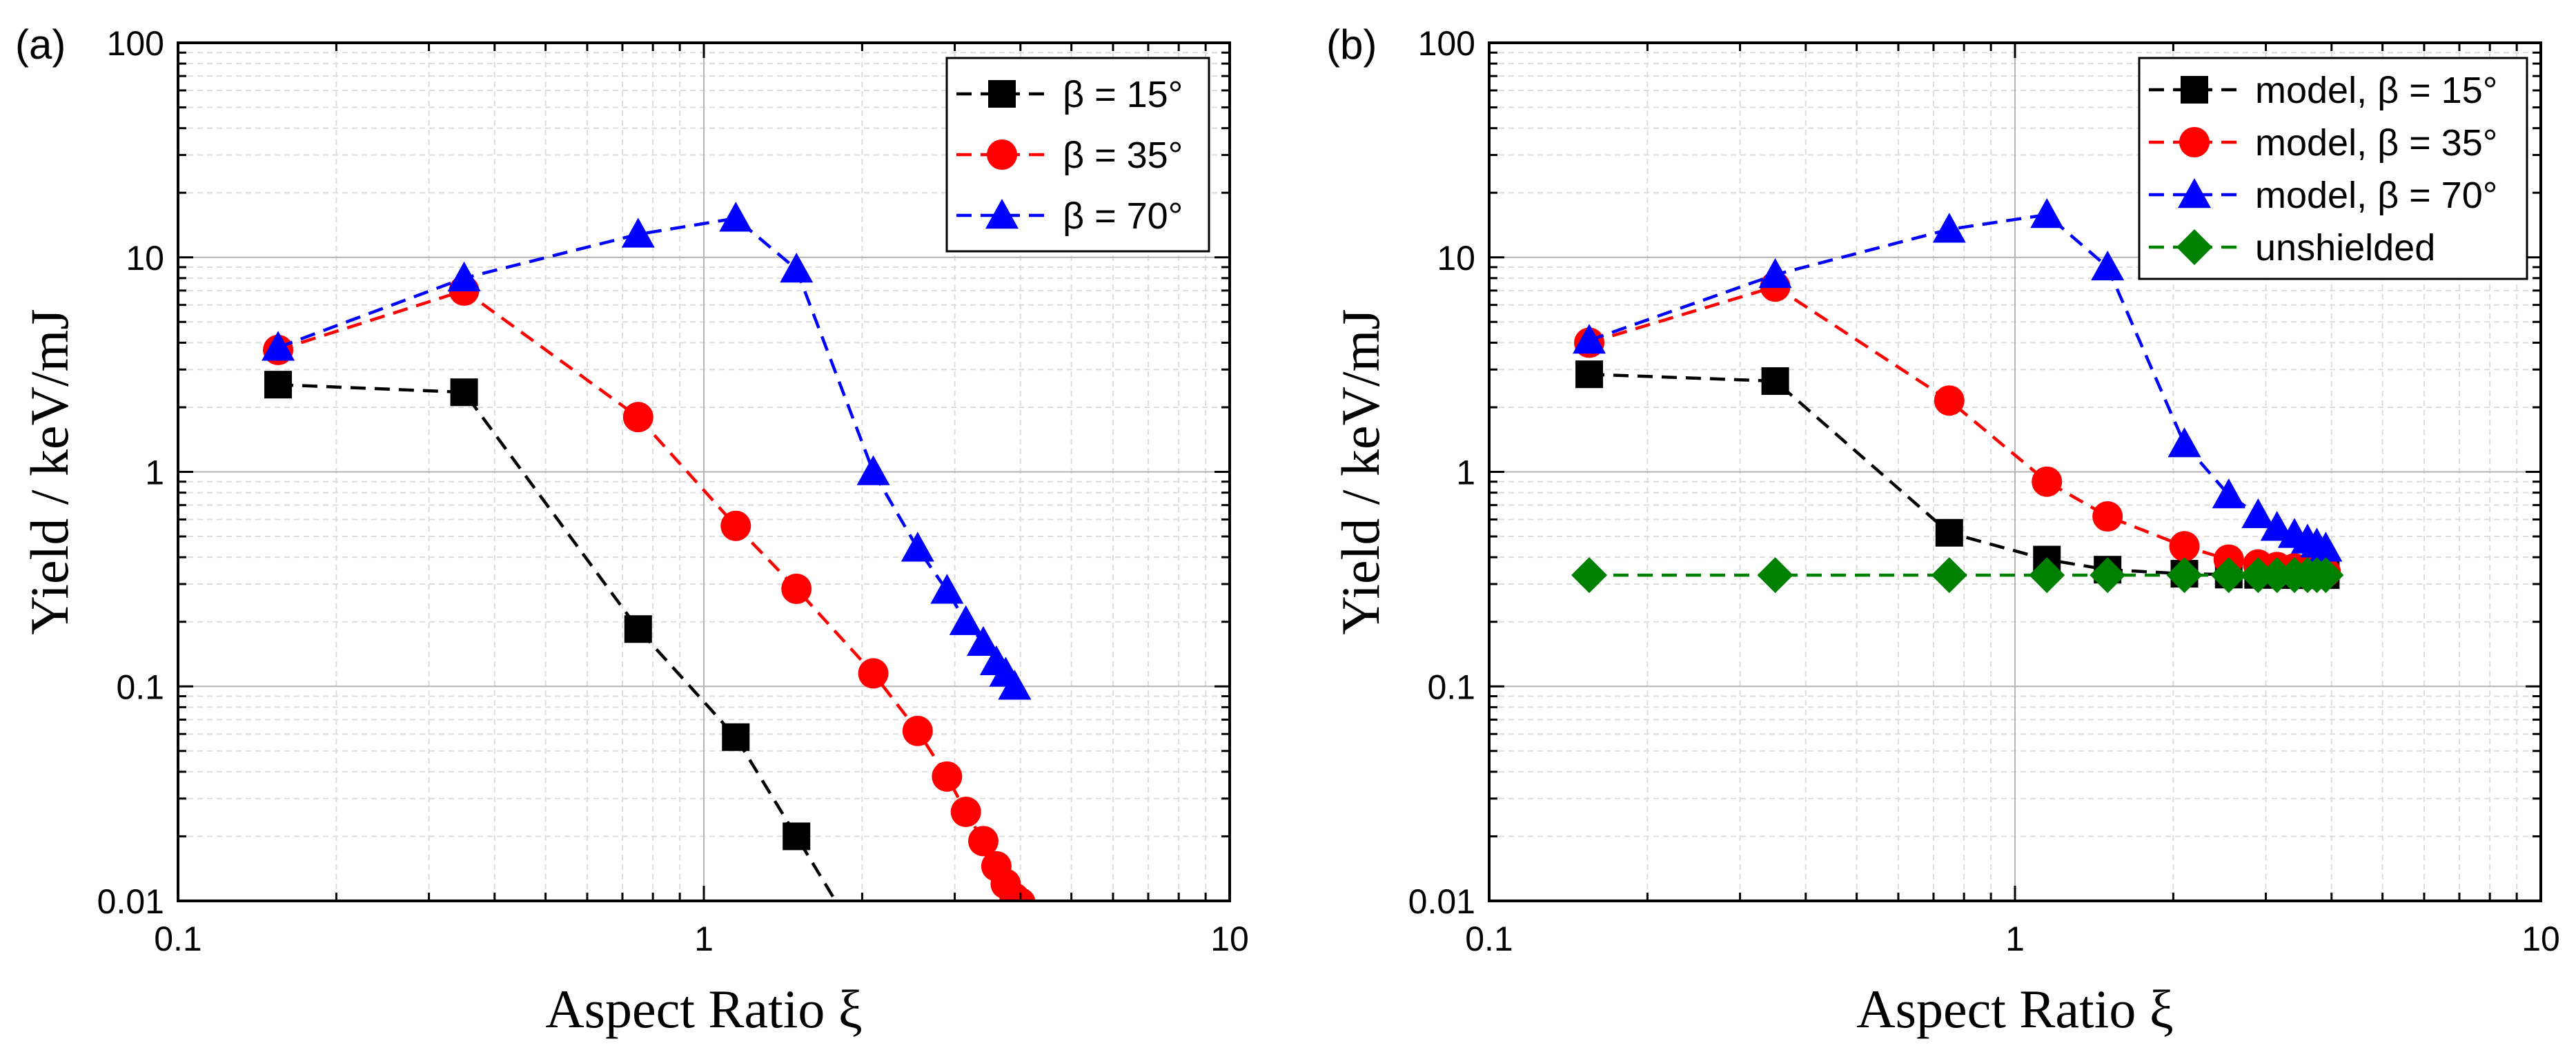 The width and height of the screenshot is (2576, 1059). Describe the element at coordinates (2376, 90) in the screenshot. I see `legend-label-0: model, β = 15°` at that location.